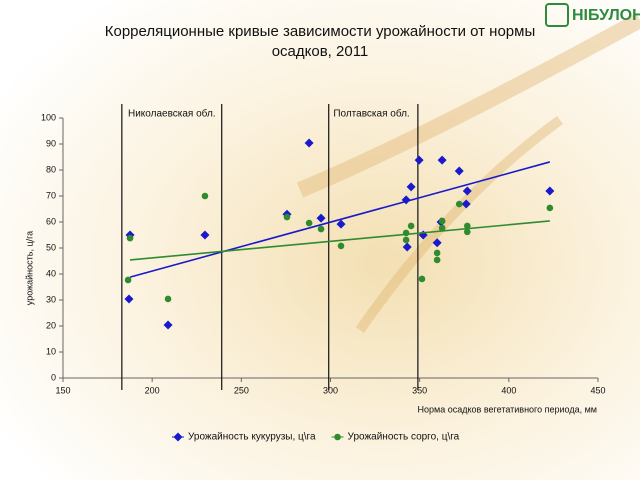  What do you see at coordinates (48, 117) in the screenshot?
I see `y-tick-label: 100` at bounding box center [48, 117].